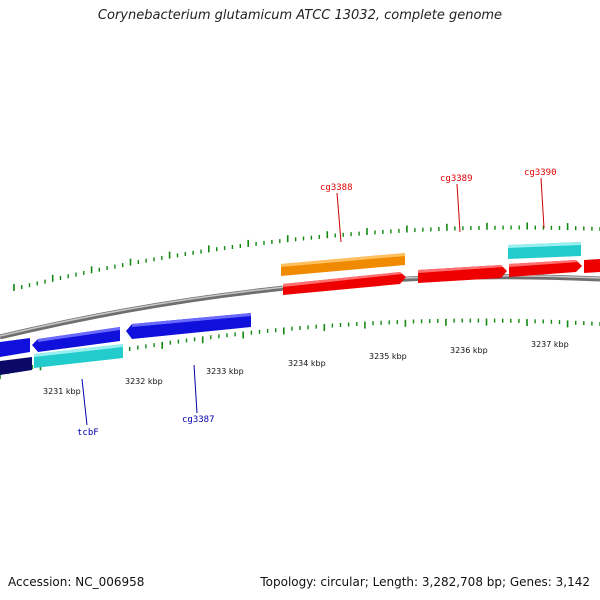 The image size is (600, 600). I want to click on tick-label-3234: 3234 kbp, so click(307, 363).